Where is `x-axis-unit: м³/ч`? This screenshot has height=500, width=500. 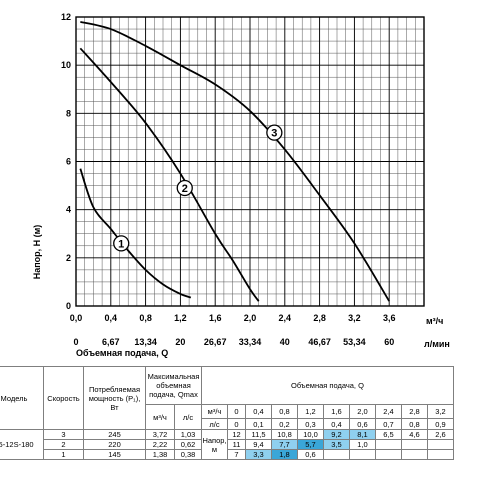 x-axis-unit: м³/ч is located at coordinates (434, 321).